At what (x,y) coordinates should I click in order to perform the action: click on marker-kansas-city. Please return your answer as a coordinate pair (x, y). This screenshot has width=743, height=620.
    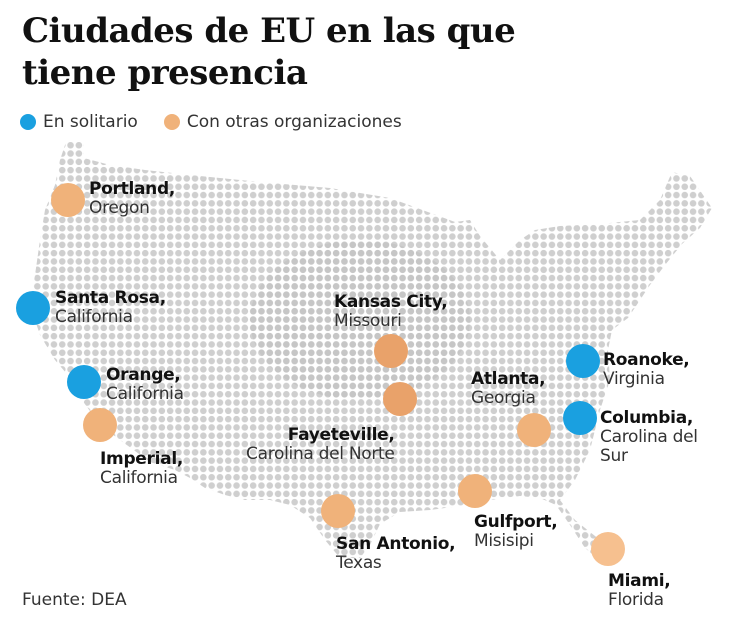
    Looking at the image, I should click on (391, 351).